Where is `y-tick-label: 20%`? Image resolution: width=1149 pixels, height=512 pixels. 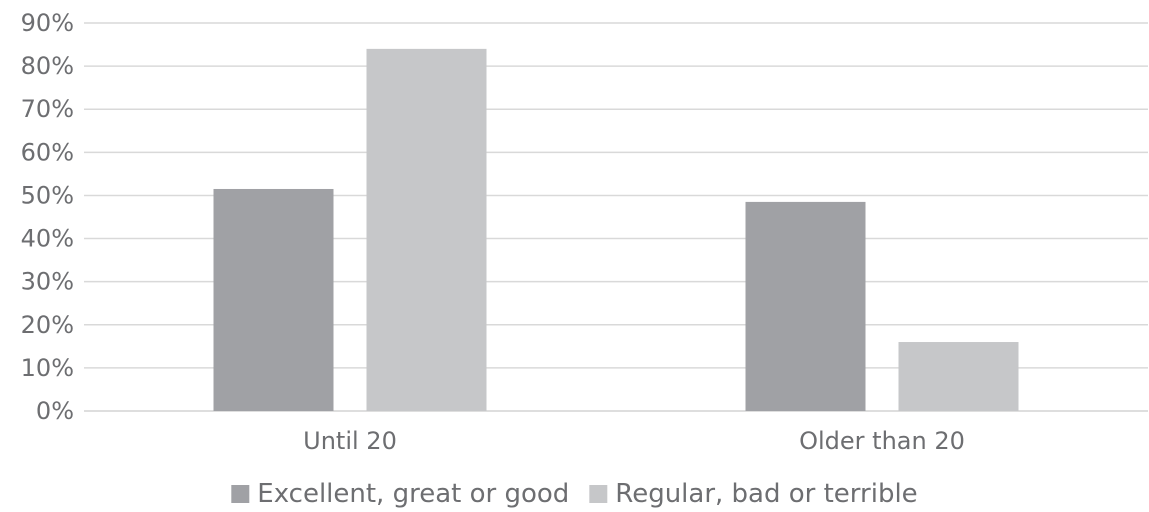 y-tick-label: 20% is located at coordinates (47, 325).